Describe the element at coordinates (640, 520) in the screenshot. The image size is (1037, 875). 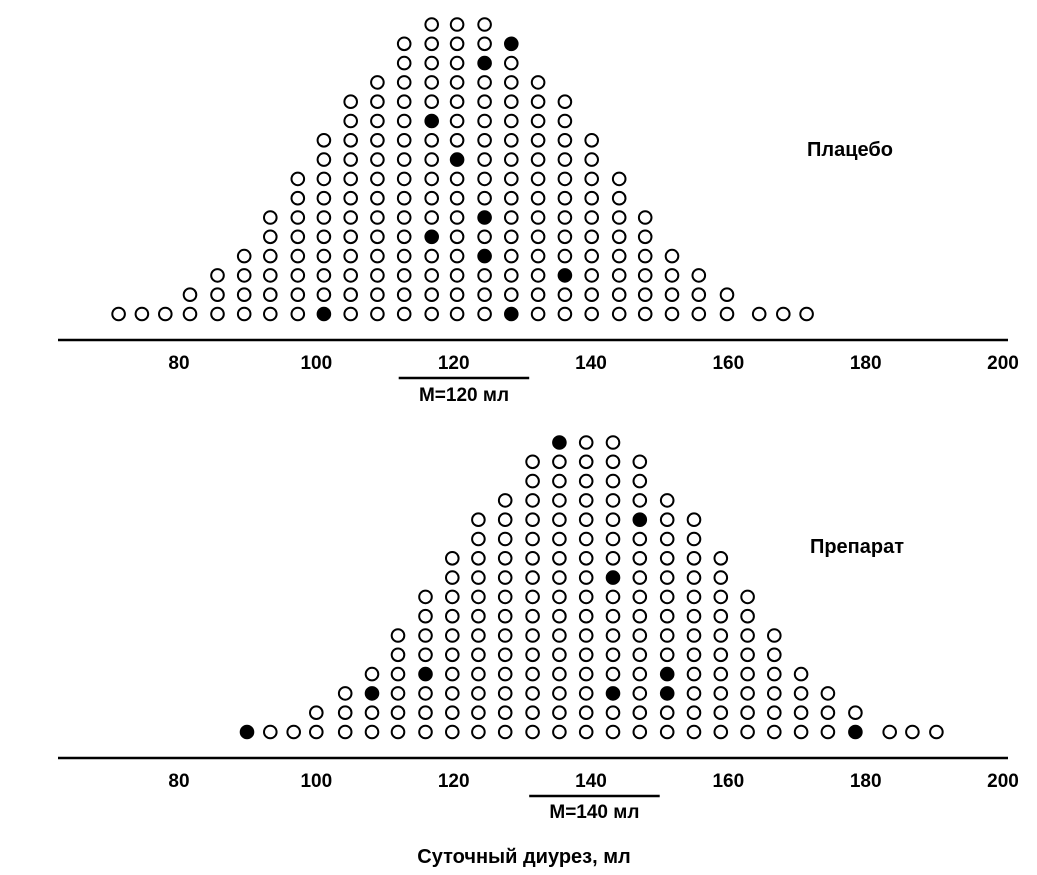
I see `drug-dot-filled` at that location.